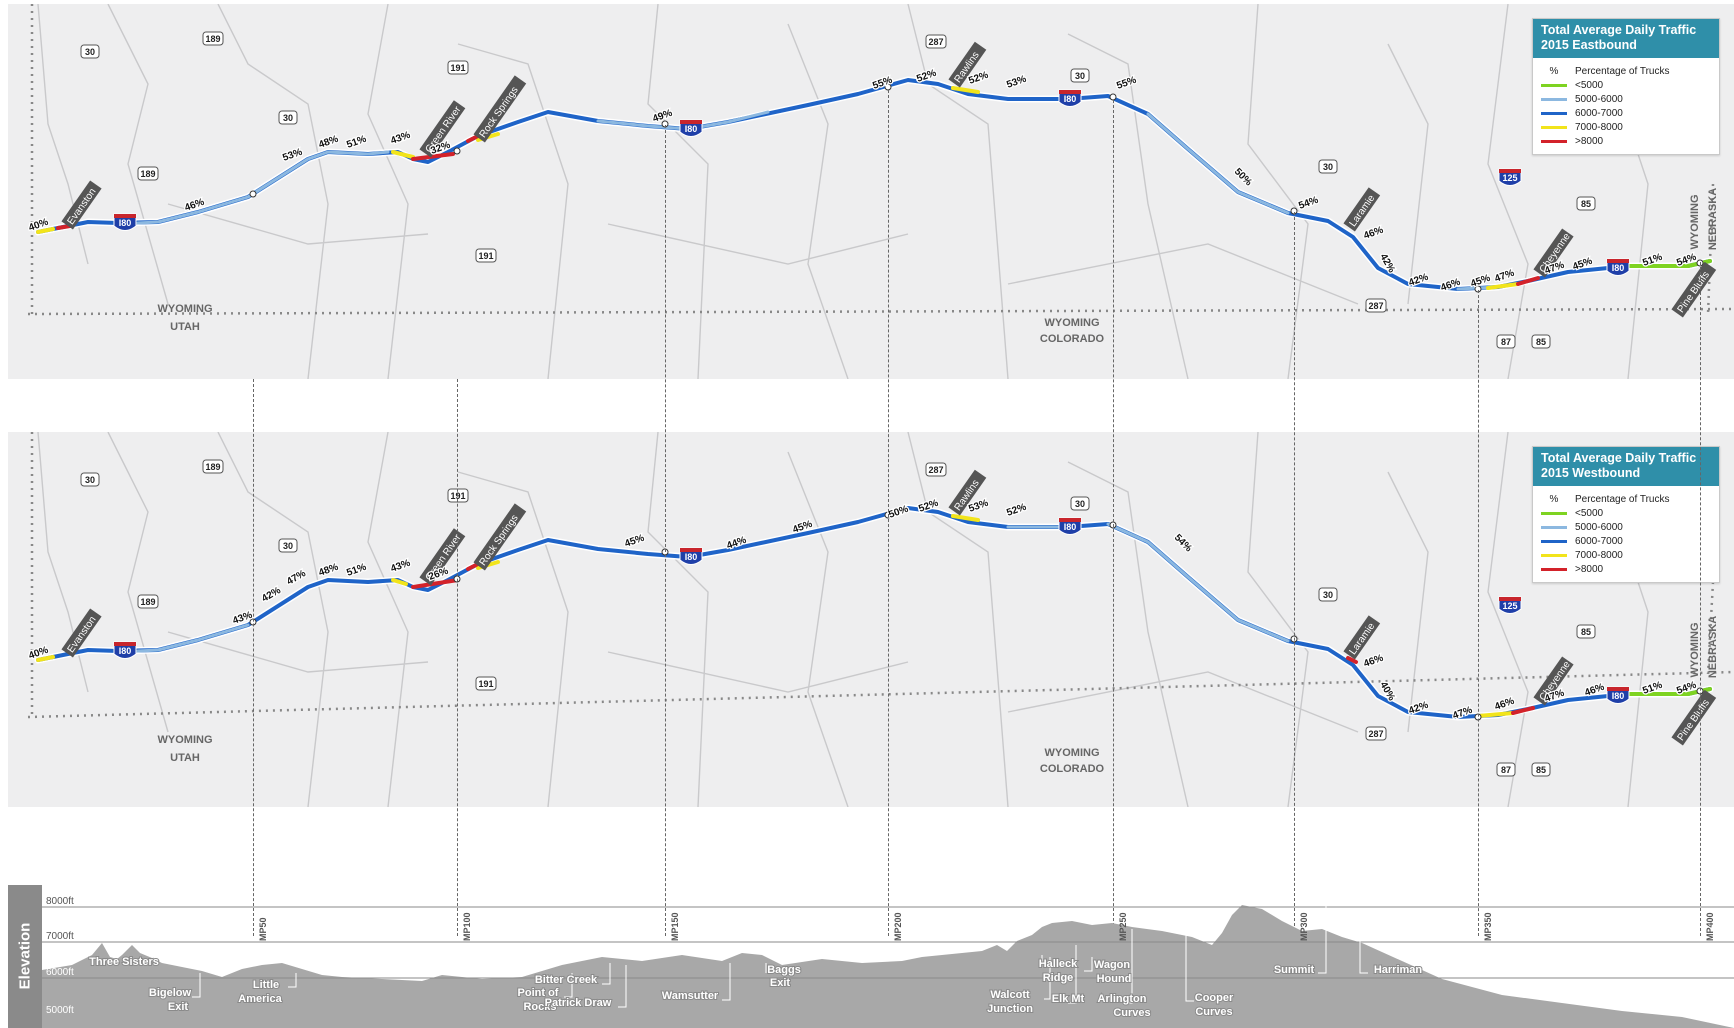  What do you see at coordinates (178, 1007) in the screenshot?
I see `landmark-bigelow-exit-2: Exit` at bounding box center [178, 1007].